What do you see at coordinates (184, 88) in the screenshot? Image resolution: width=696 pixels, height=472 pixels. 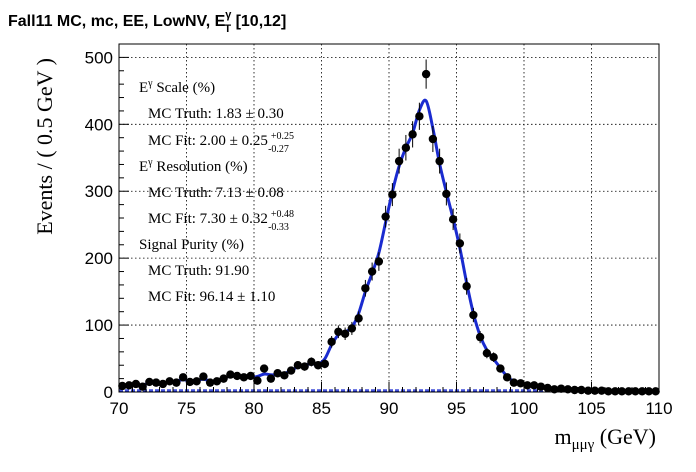 I see `annotation-tail: Scale (%)` at bounding box center [184, 88].